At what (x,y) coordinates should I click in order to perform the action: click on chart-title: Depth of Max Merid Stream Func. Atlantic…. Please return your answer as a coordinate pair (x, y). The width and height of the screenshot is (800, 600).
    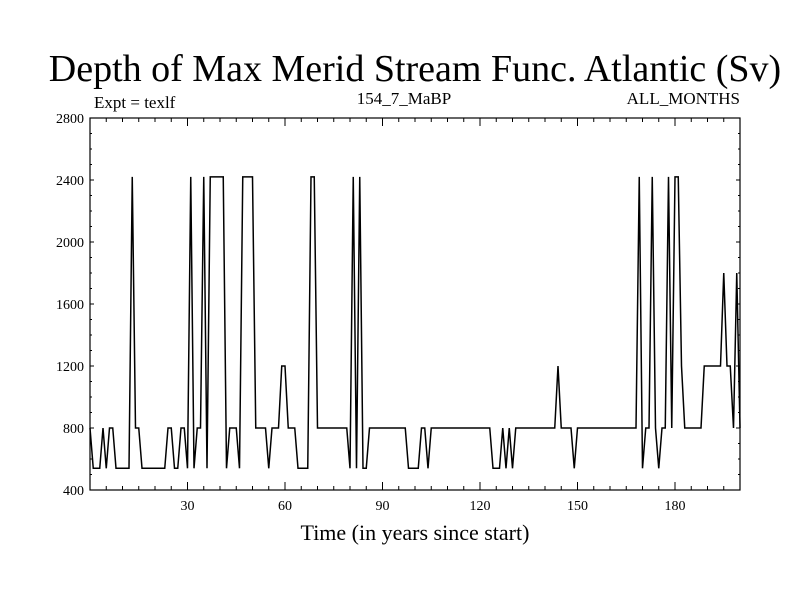
    Looking at the image, I should click on (415, 69).